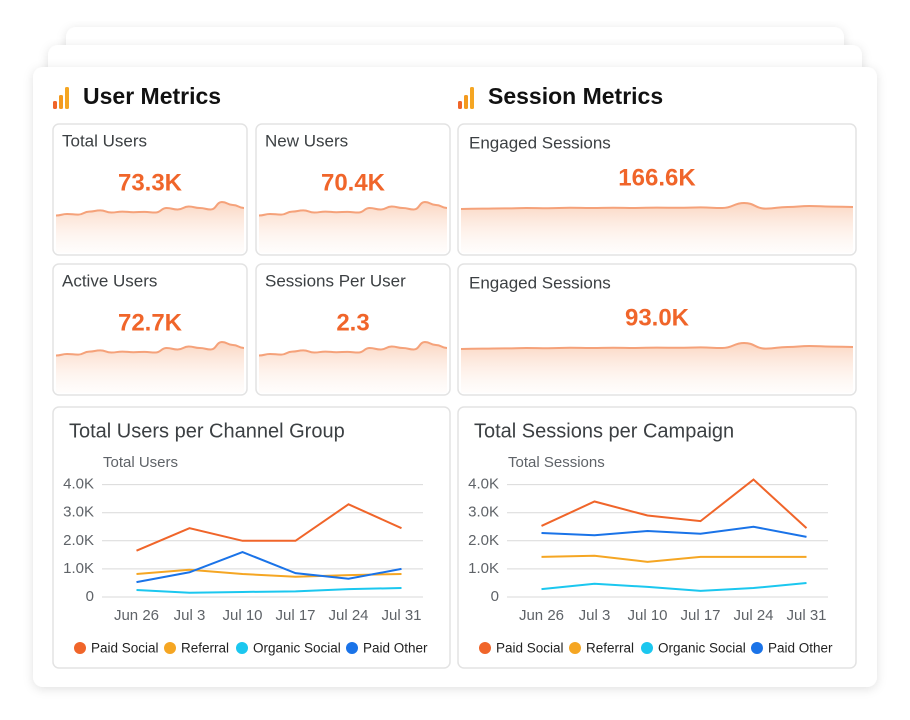 The image size is (910, 720). I want to click on metric-value: 72.7K, so click(150, 322).